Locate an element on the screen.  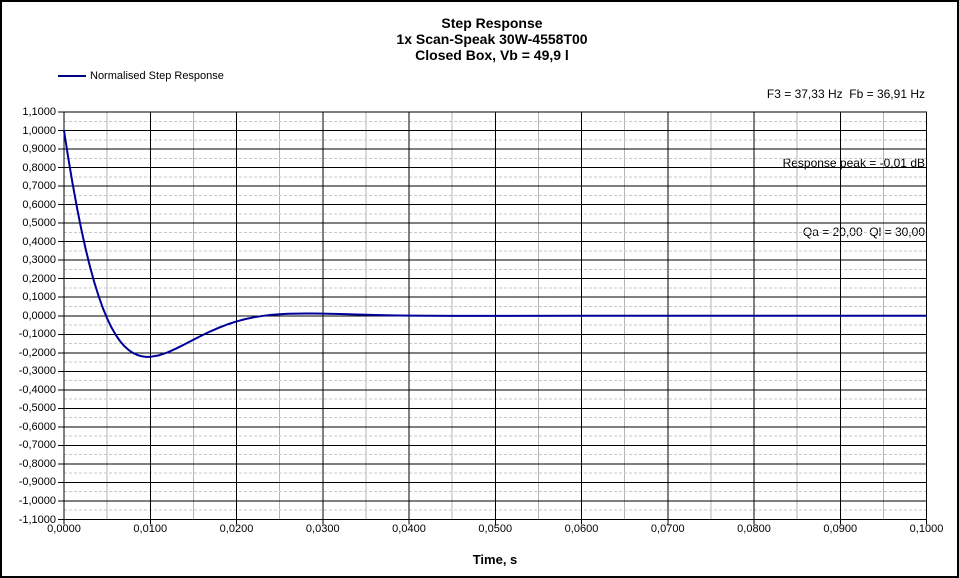
y-tick-label: 0,2000 is located at coordinates (39, 278).